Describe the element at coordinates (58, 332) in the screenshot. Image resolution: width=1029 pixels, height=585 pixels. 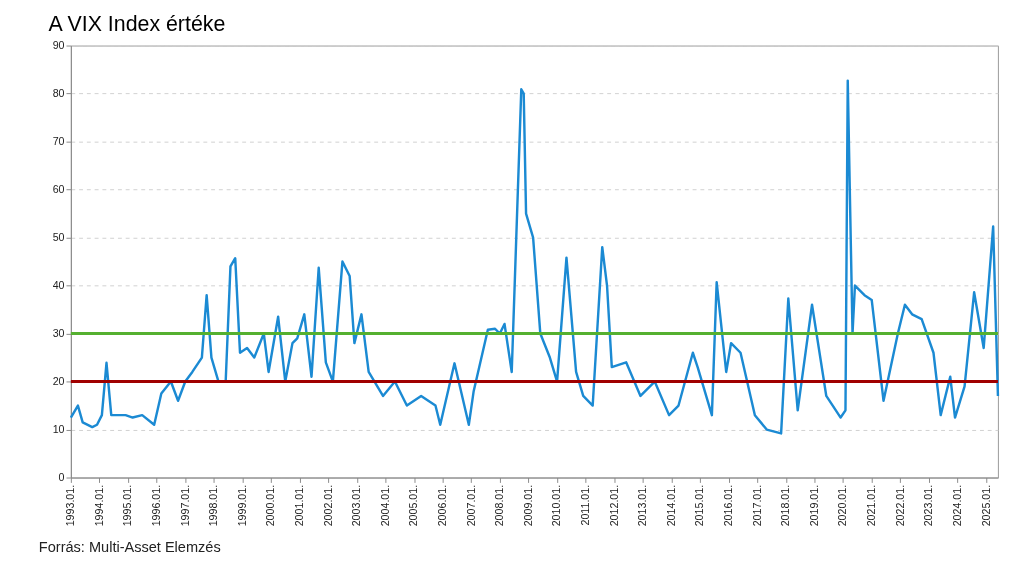
I see `y-tick-label: 30` at that location.